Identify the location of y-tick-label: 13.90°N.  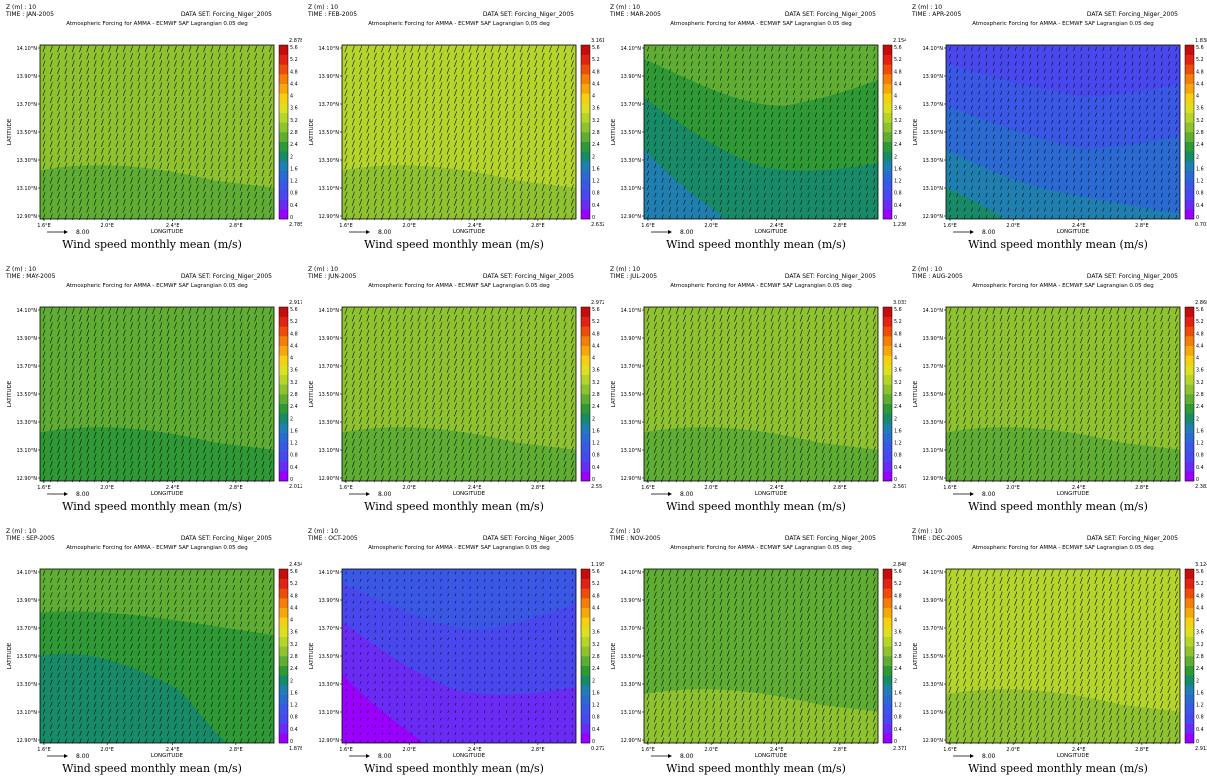
(328, 77).